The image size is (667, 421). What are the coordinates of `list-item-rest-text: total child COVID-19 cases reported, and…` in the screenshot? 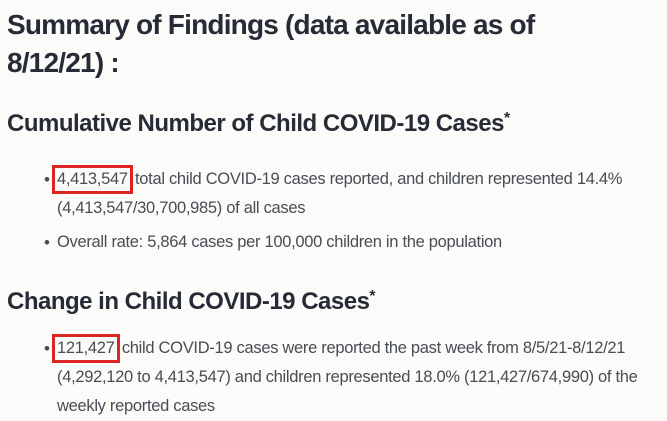 It's located at (340, 193).